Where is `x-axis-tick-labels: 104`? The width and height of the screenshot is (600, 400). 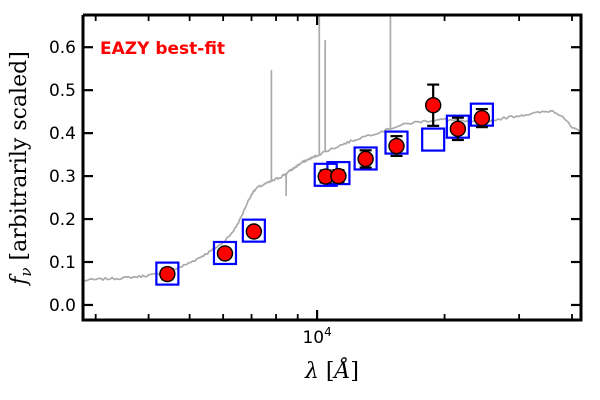 x-axis-tick-labels: 104 is located at coordinates (316, 336).